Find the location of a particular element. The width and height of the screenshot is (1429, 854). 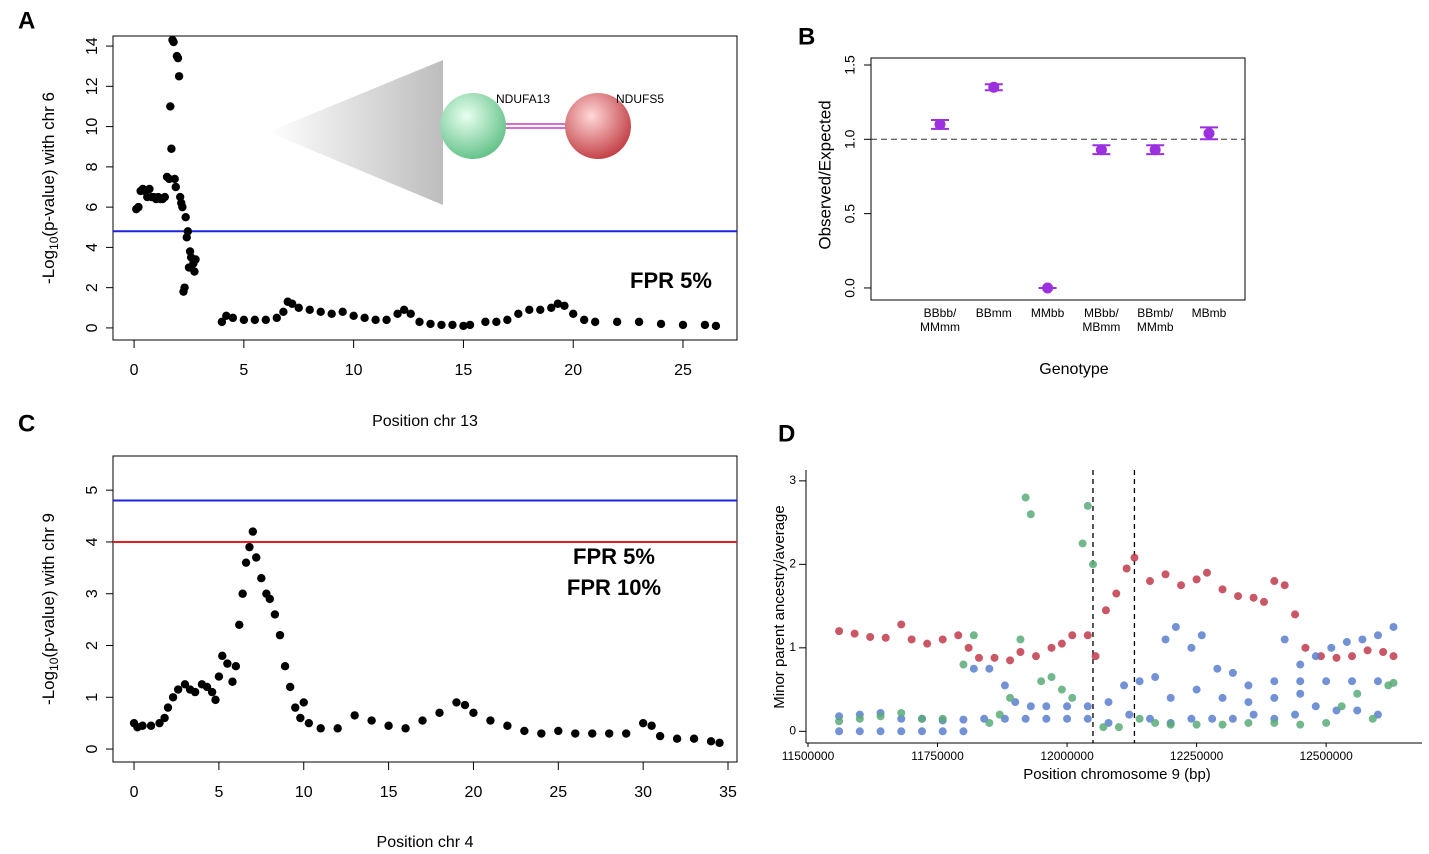

y-tick-label: 6 is located at coordinates (92, 207).